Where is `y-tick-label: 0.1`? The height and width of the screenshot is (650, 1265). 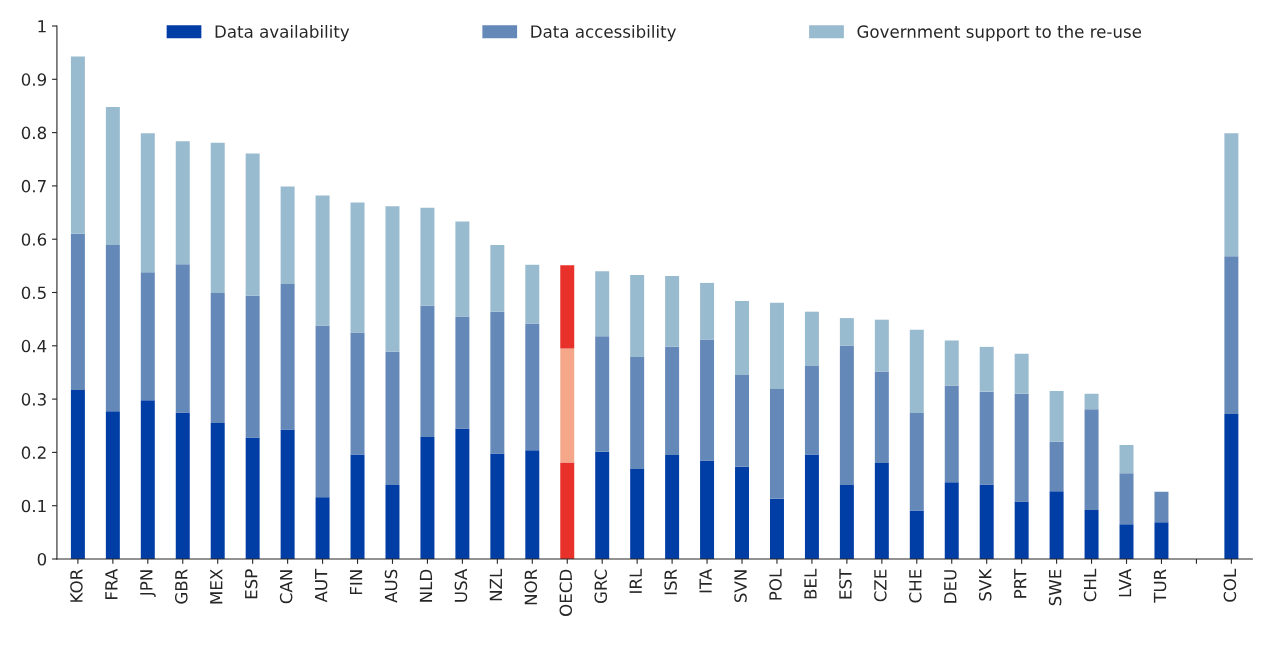 y-tick-label: 0.1 is located at coordinates (33, 506).